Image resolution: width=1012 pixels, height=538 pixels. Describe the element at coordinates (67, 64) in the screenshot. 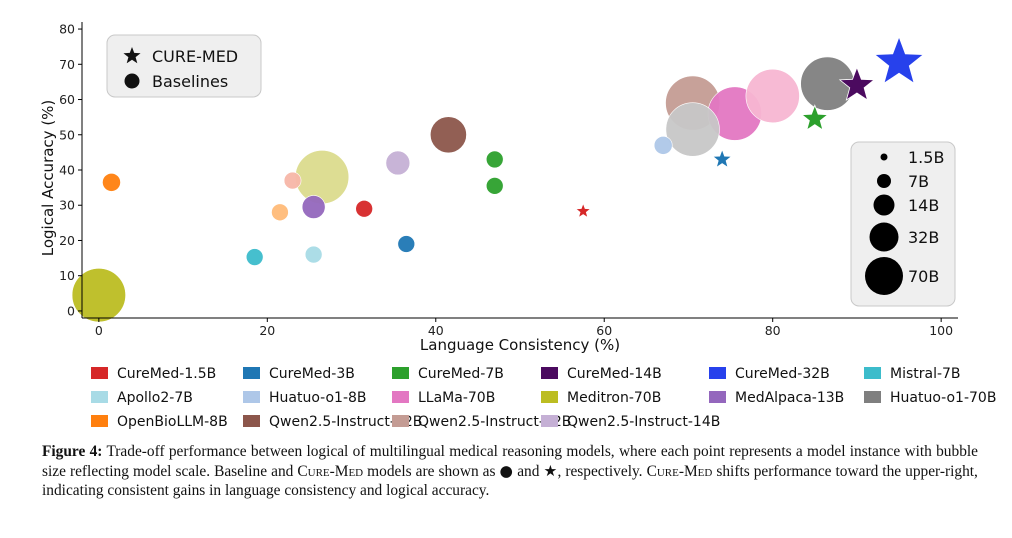

I see `y-tick-label: 70` at that location.